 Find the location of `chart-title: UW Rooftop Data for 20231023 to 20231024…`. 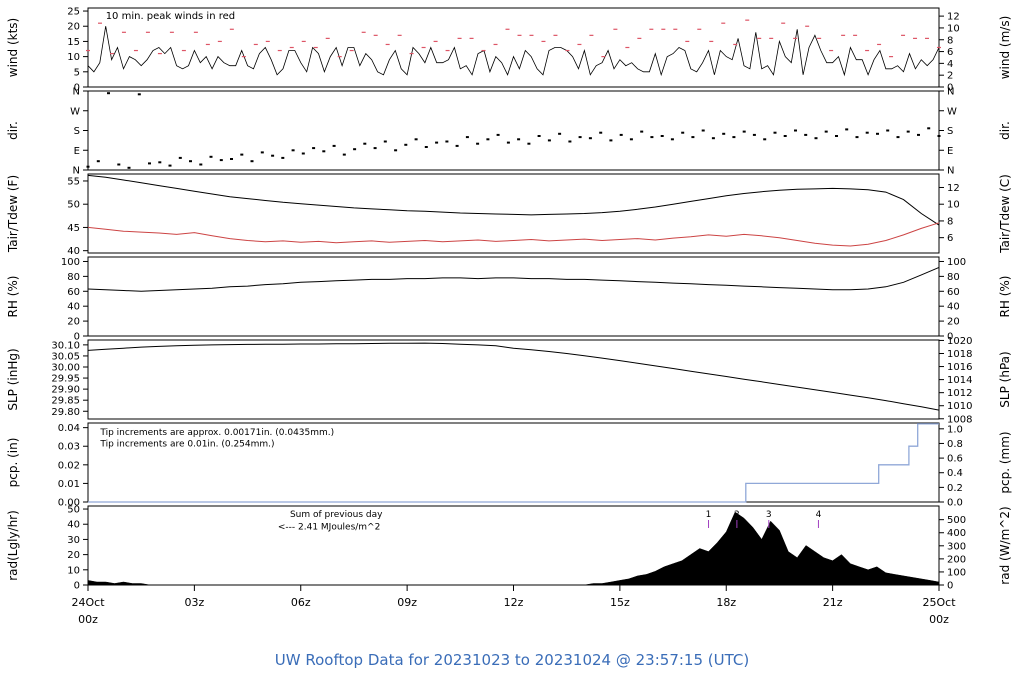

chart-title: UW Rooftop Data for 20231023 to 20231024… is located at coordinates (512, 660).